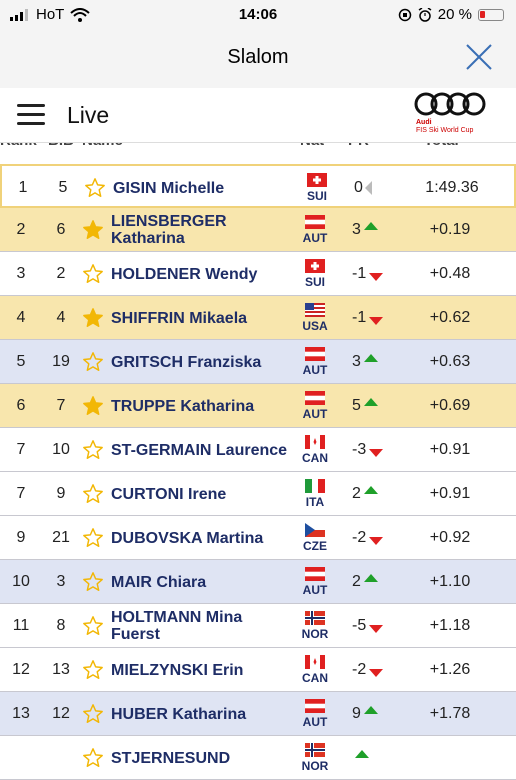  I want to click on nation-cell: NOR, so click(315, 758).